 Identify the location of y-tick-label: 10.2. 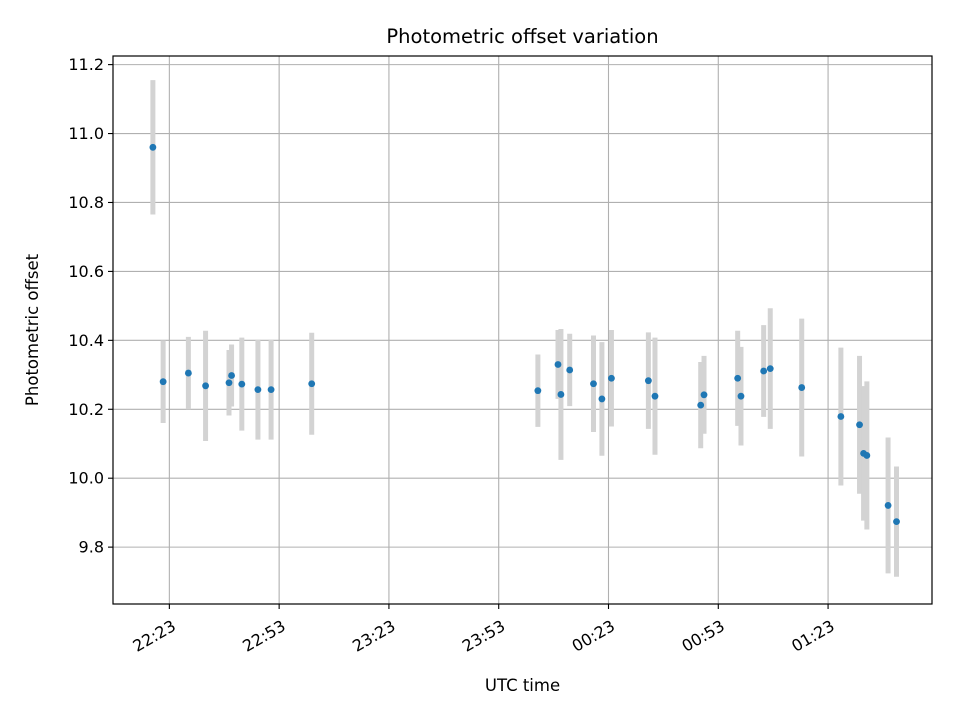
(86, 409).